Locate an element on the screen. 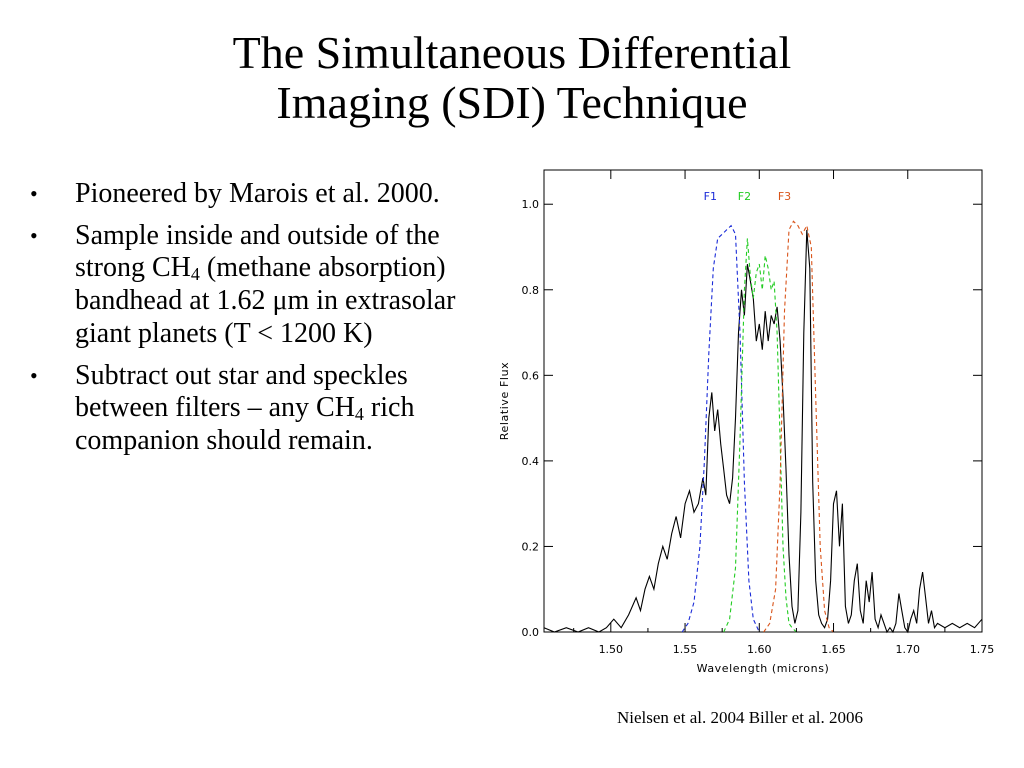  y-tick-label: 0.0 is located at coordinates (531, 632).